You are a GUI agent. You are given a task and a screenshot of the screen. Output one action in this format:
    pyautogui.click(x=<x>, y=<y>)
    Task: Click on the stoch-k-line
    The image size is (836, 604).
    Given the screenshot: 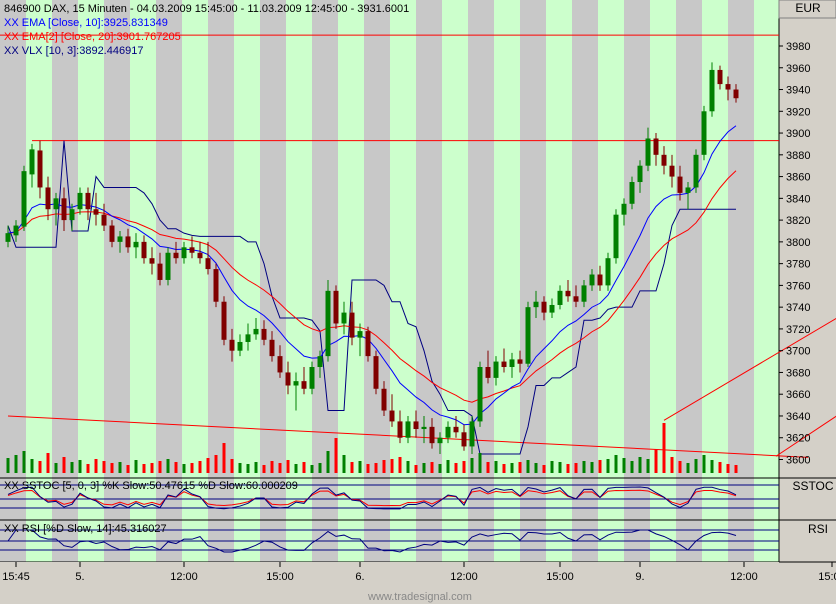 What is the action you would take?
    pyautogui.click(x=372, y=498)
    